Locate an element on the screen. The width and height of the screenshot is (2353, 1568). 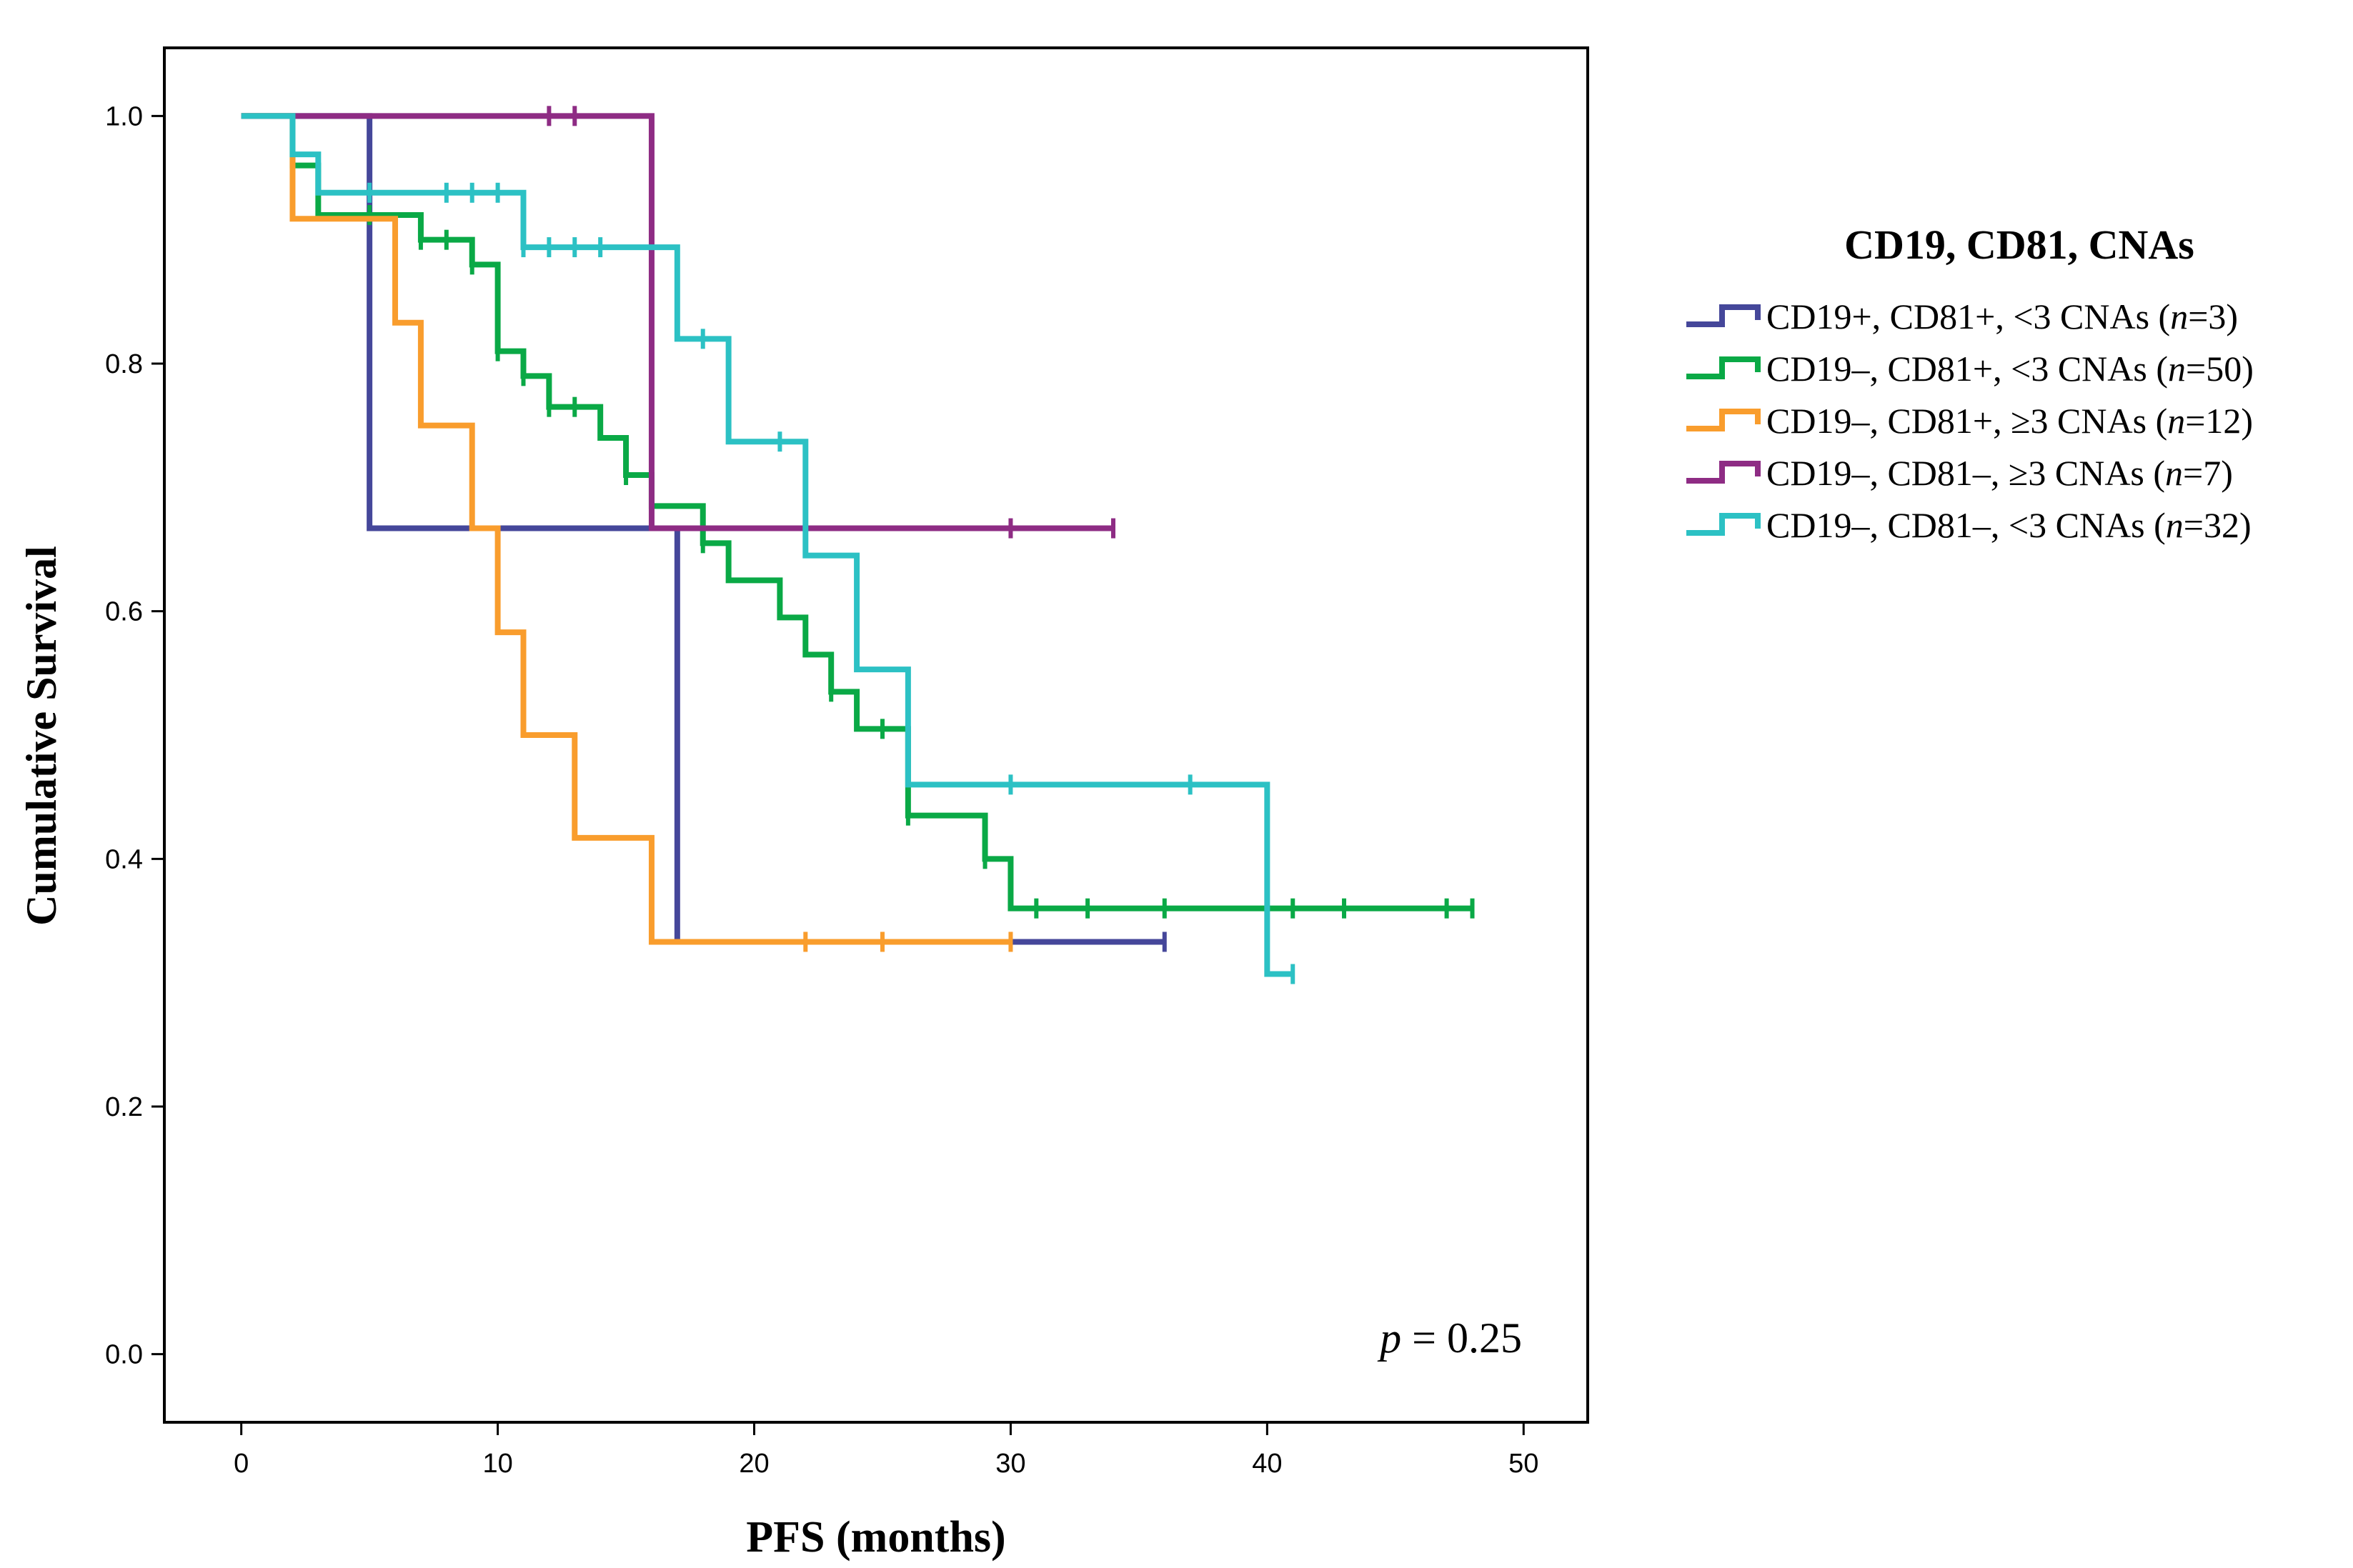
y-tick-label: 0.0 is located at coordinates (124, 1355).